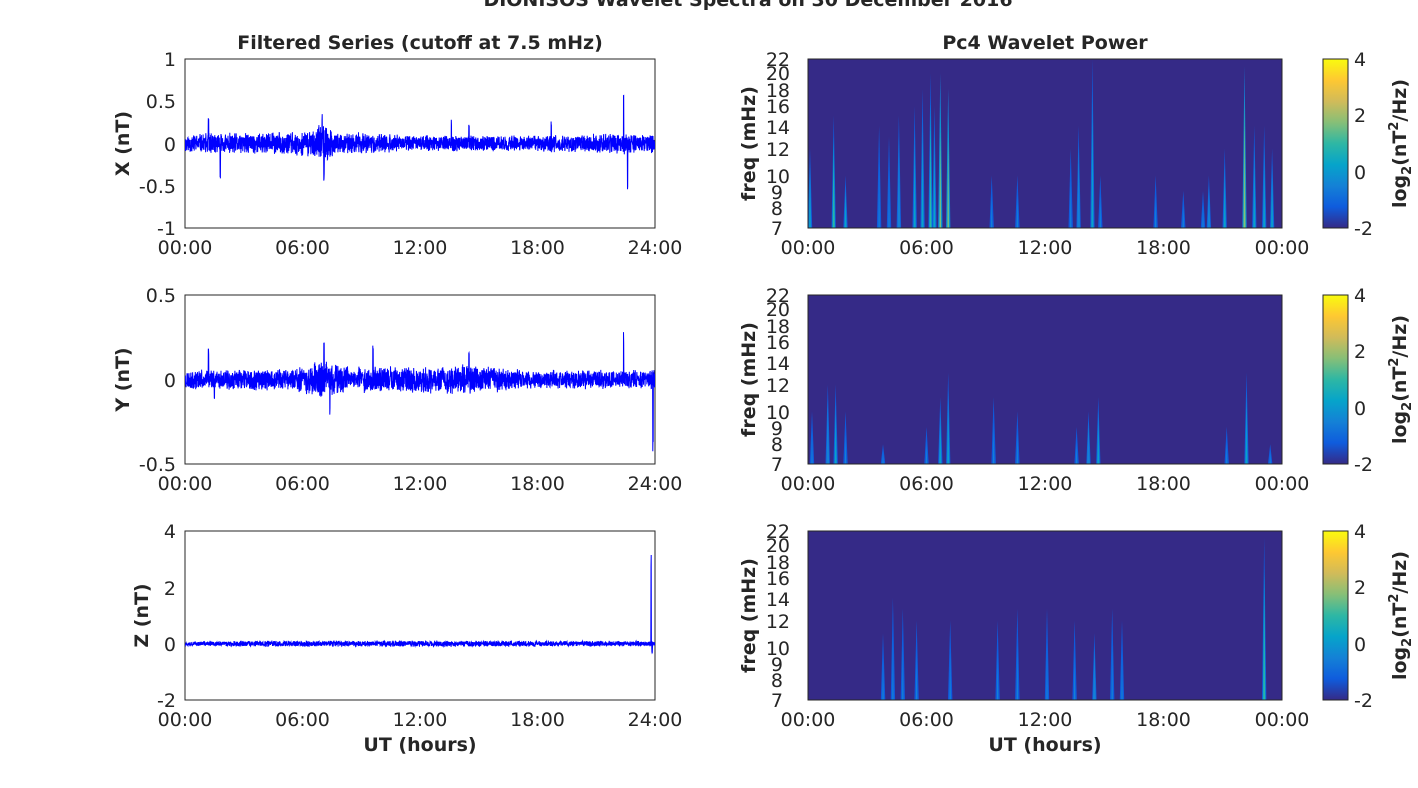  Describe the element at coordinates (778, 579) in the screenshot. I see `z-wavelet-ytick: 16` at that location.